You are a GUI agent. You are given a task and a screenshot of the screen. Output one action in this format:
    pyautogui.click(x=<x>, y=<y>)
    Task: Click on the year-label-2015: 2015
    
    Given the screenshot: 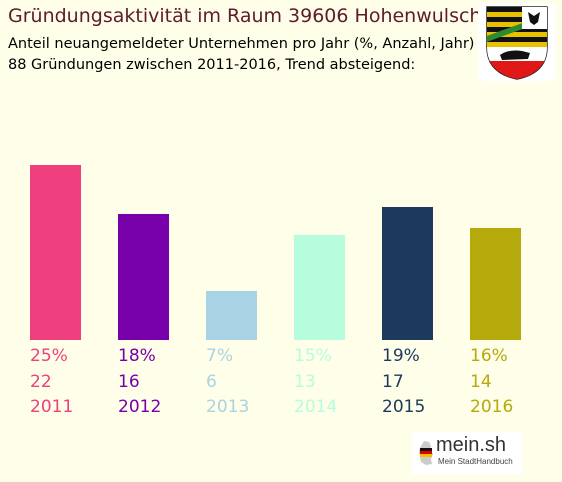 What is the action you would take?
    pyautogui.click(x=404, y=407)
    